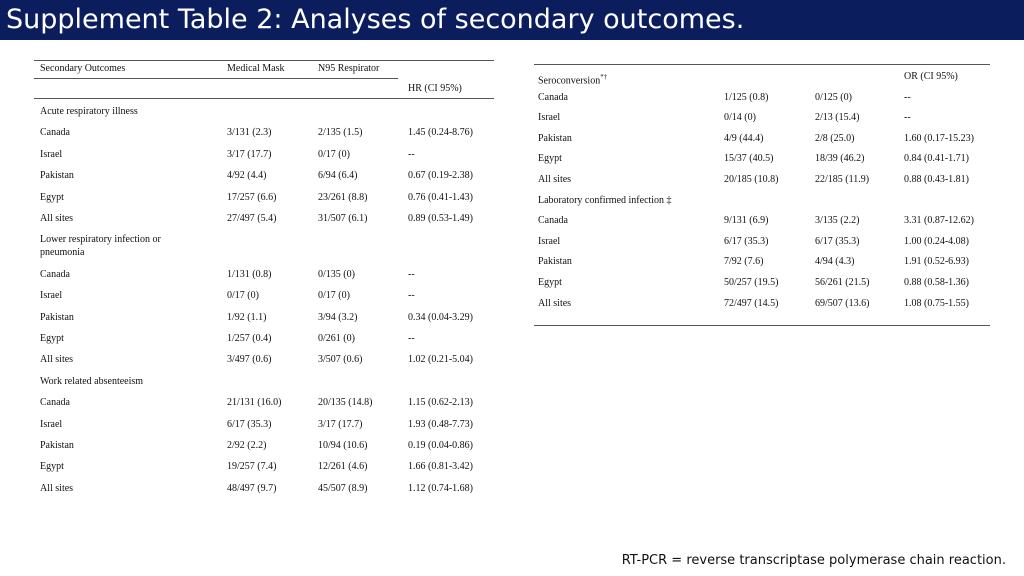 Image resolution: width=1024 pixels, height=576 pixels. What do you see at coordinates (340, 133) in the screenshot?
I see `n95-value: 2/135 (1.5)` at bounding box center [340, 133].